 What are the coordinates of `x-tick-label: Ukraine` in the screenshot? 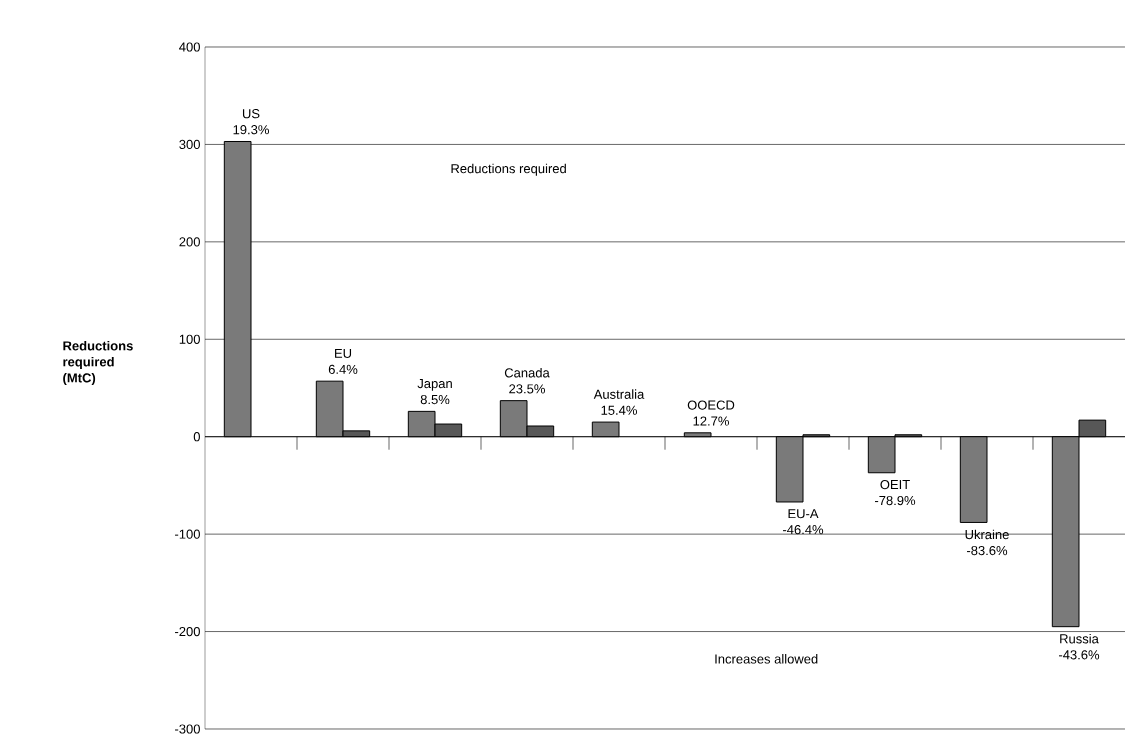 It's located at (987, 534).